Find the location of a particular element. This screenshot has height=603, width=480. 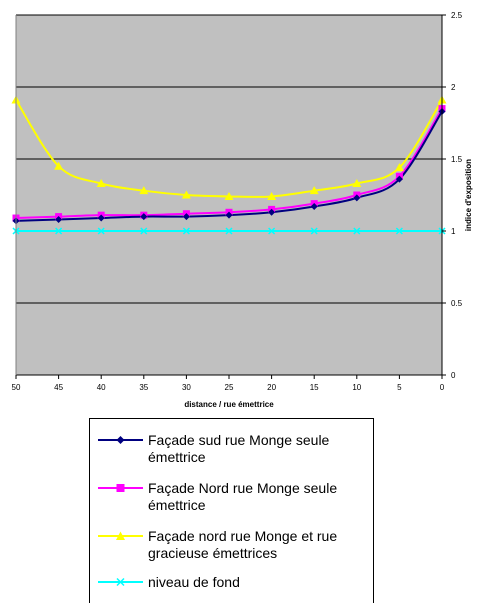

x-tick-label: 25 is located at coordinates (229, 387).